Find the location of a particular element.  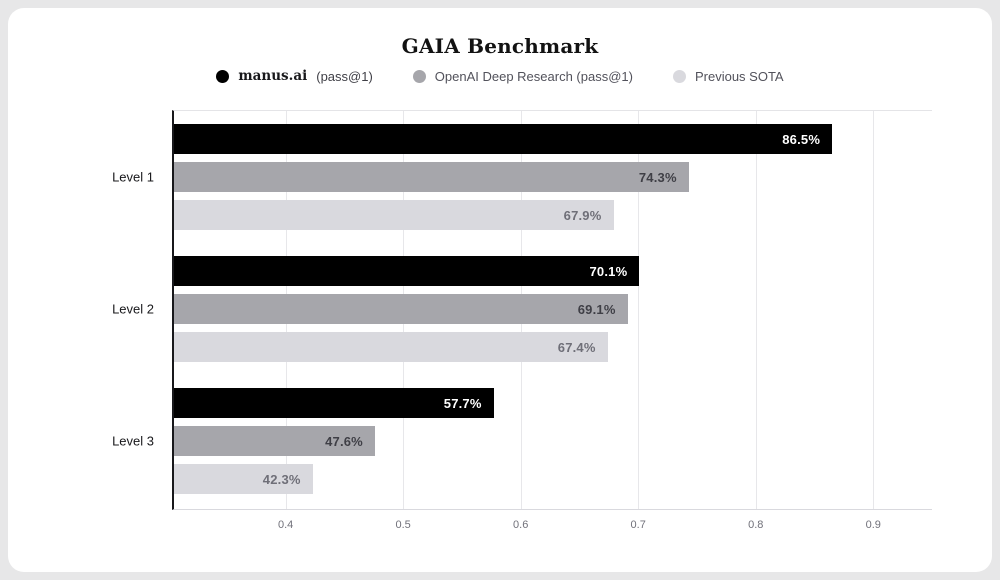

bar-value-label: 70.1% is located at coordinates (608, 271).